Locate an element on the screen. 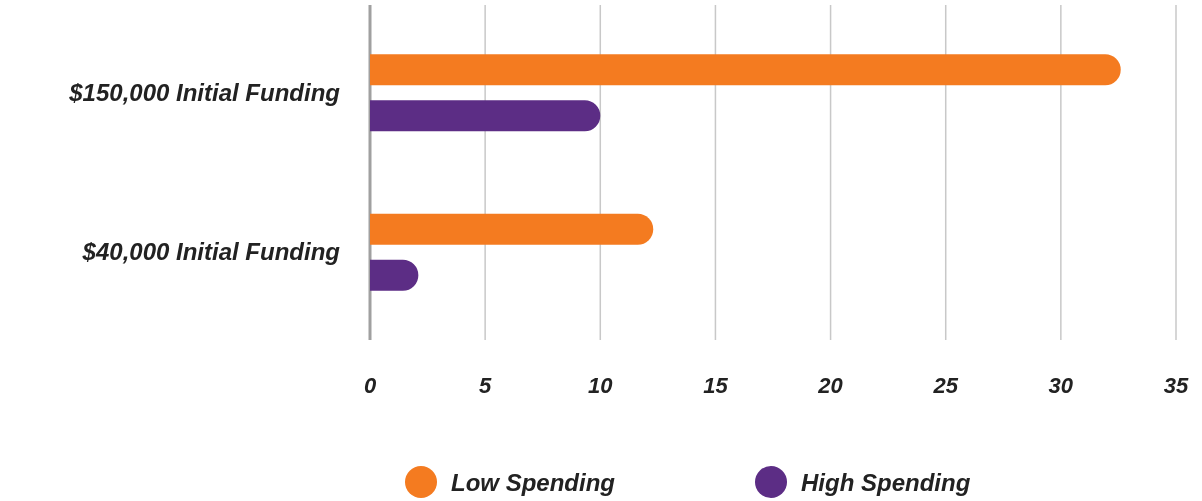 This screenshot has height=501, width=1202. legend-label: Low Spending is located at coordinates (533, 482).